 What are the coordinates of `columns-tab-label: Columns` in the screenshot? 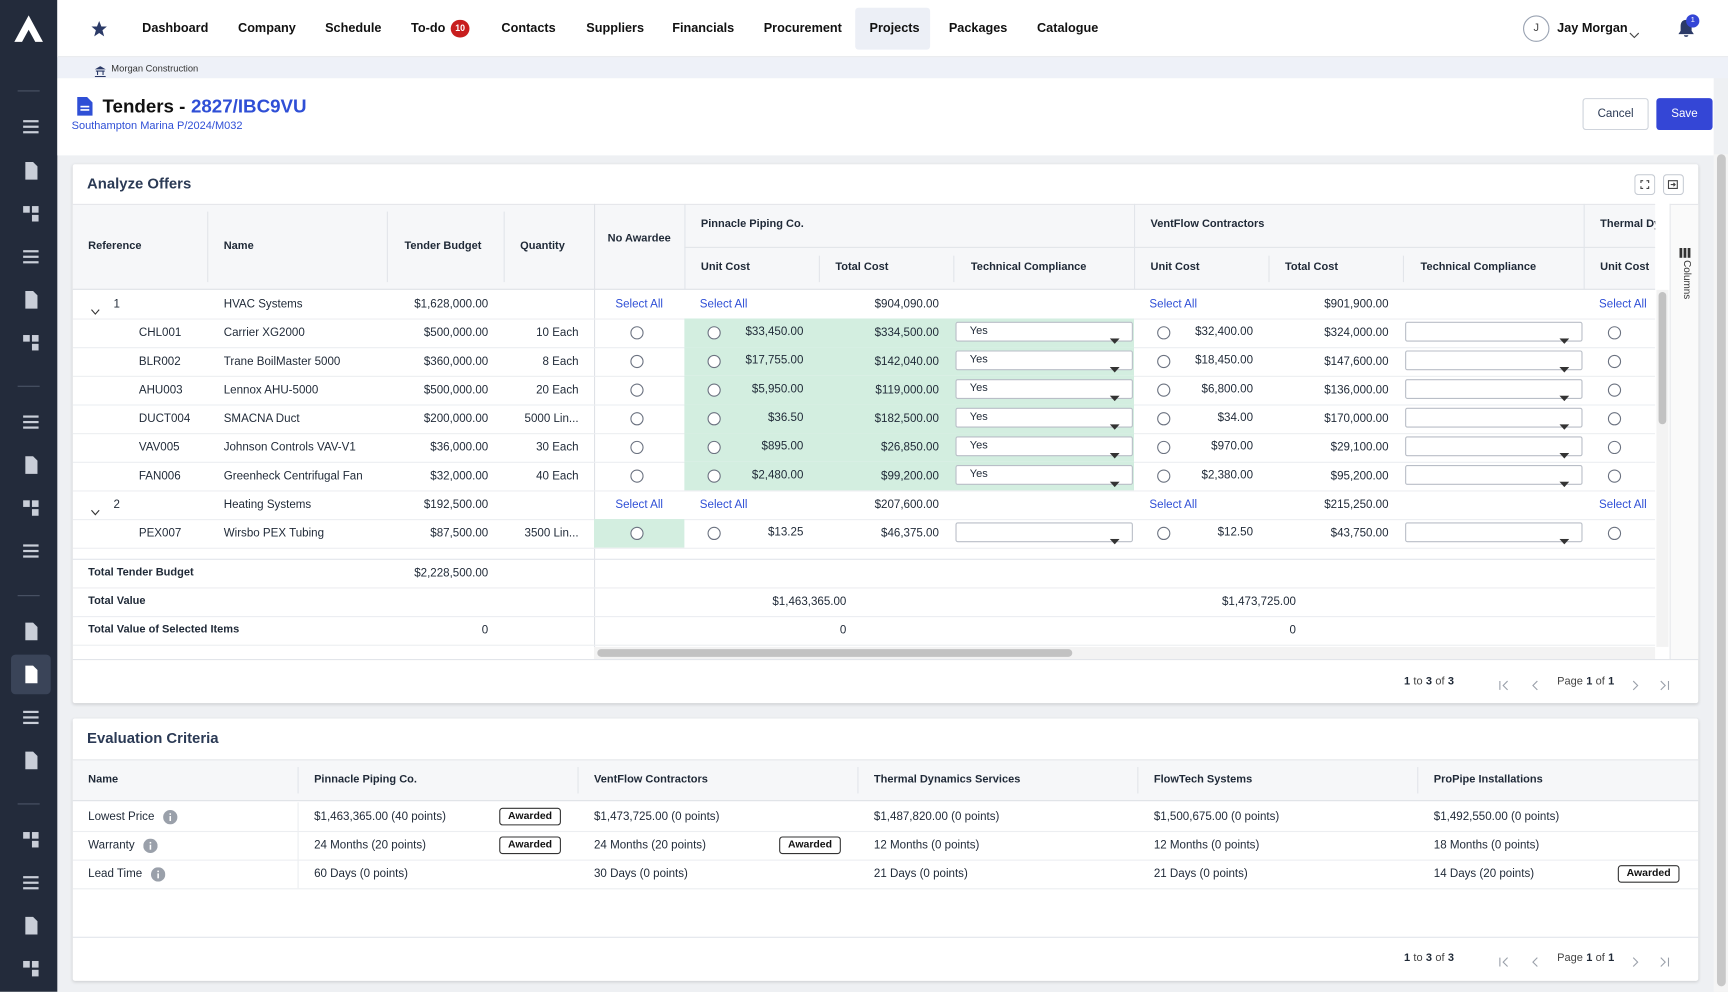 It's located at (1687, 280).